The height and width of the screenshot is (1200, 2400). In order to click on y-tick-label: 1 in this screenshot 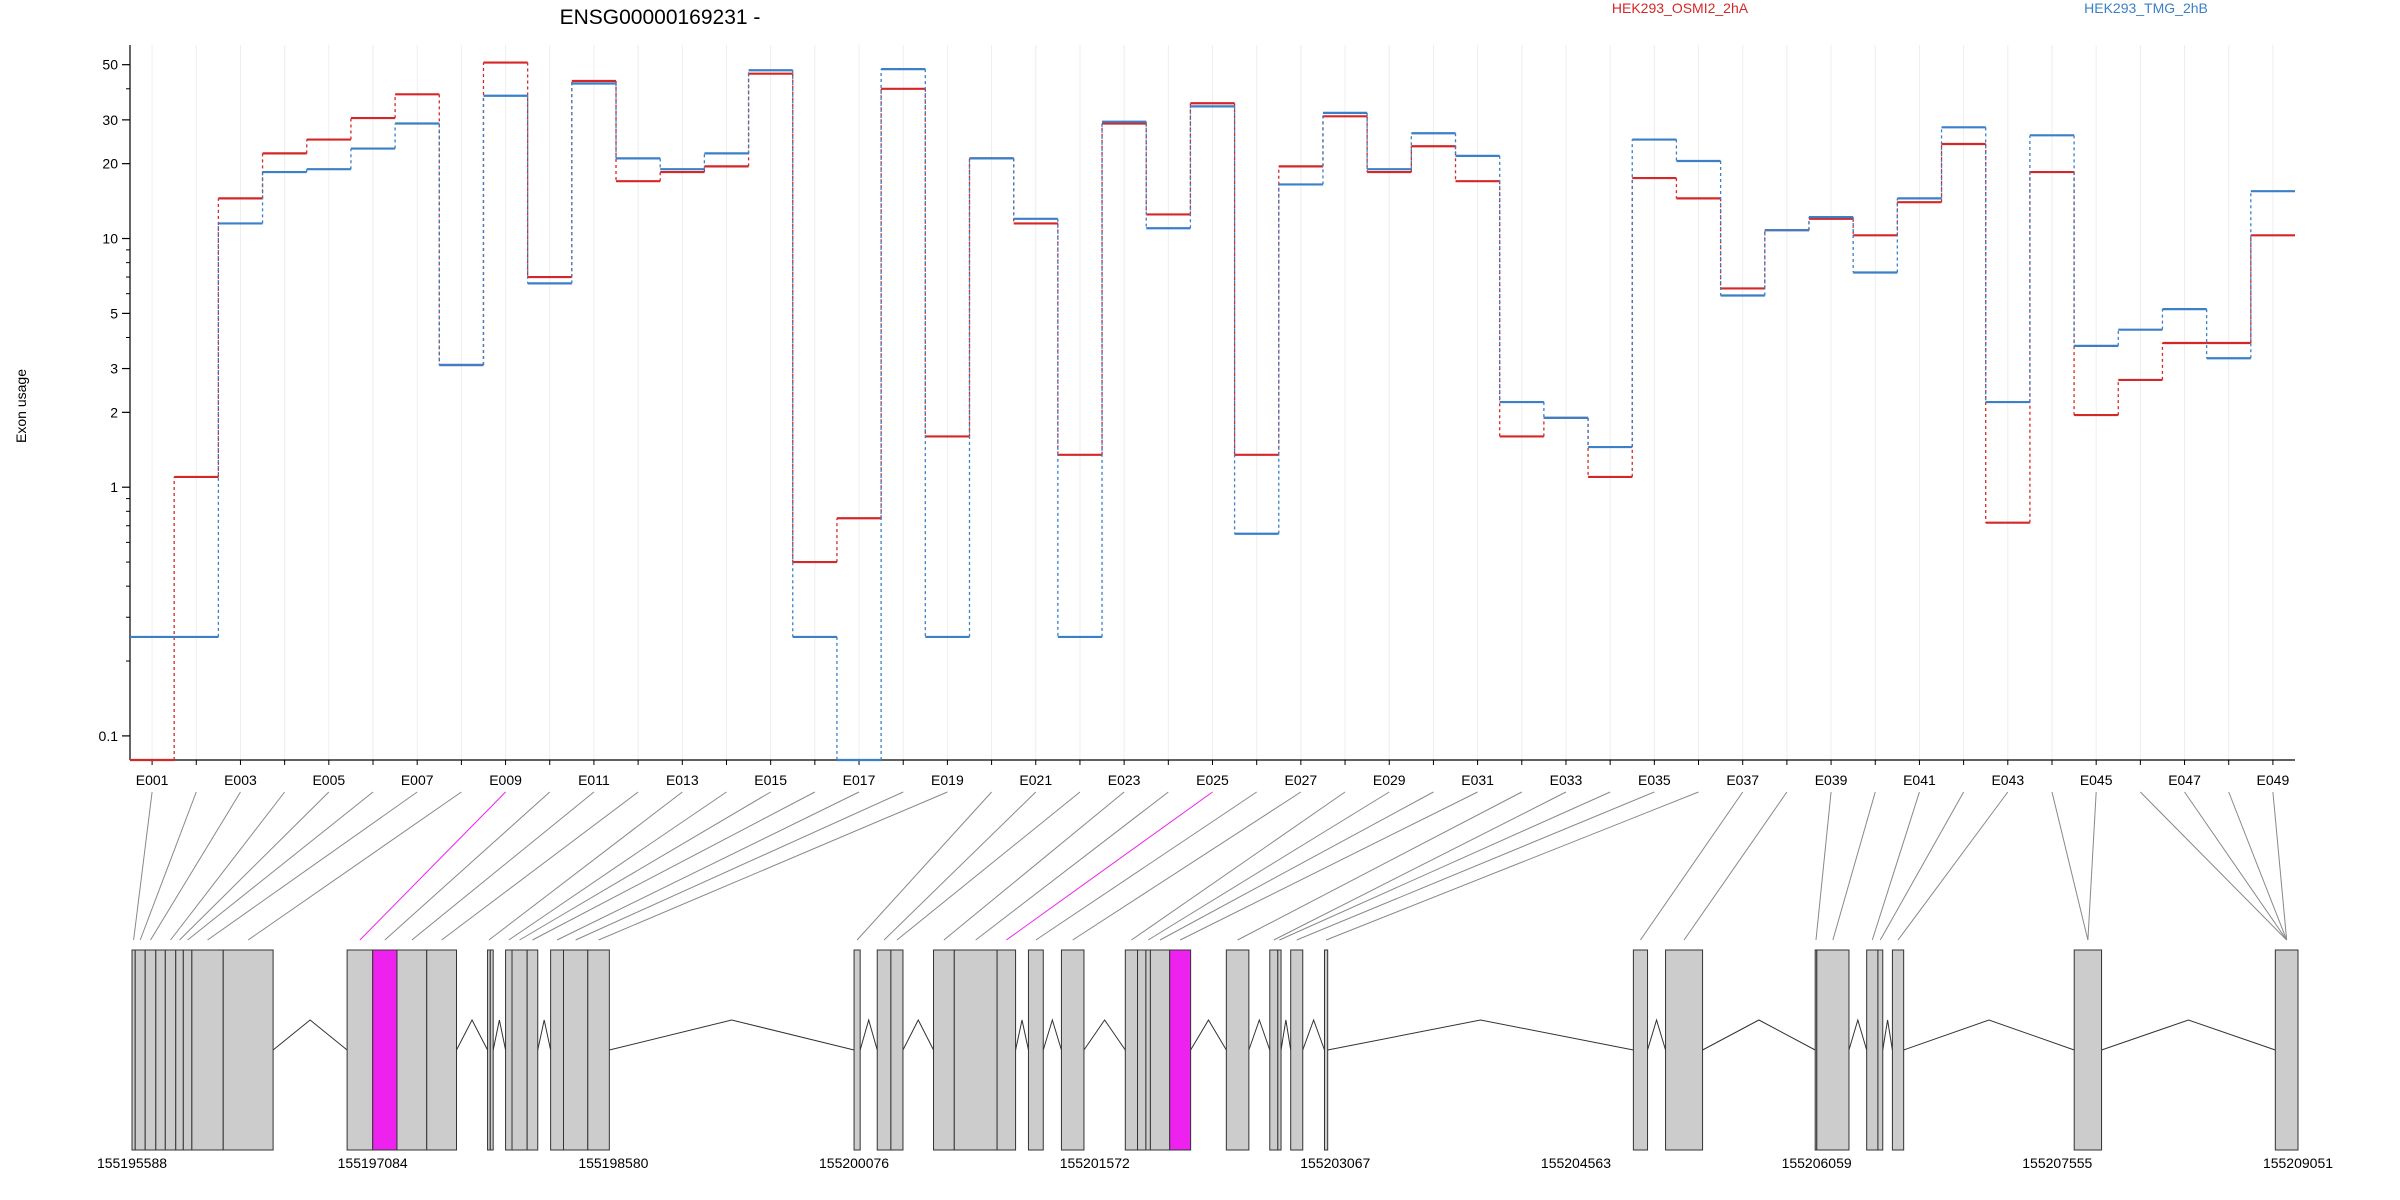, I will do `click(114, 487)`.